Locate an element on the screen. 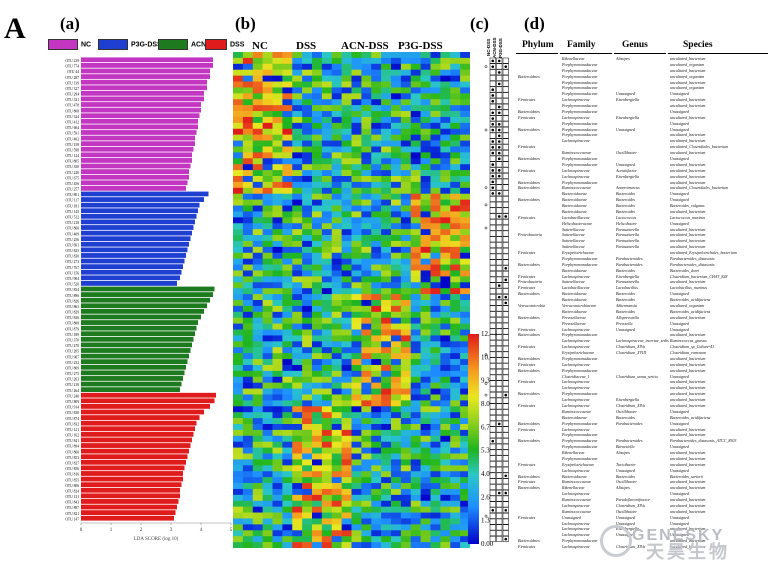 The width and height of the screenshot is (772, 564). taxonomy-row: Porphyromonadaceae uncultured_bacterium is located at coordinates (643, 434).